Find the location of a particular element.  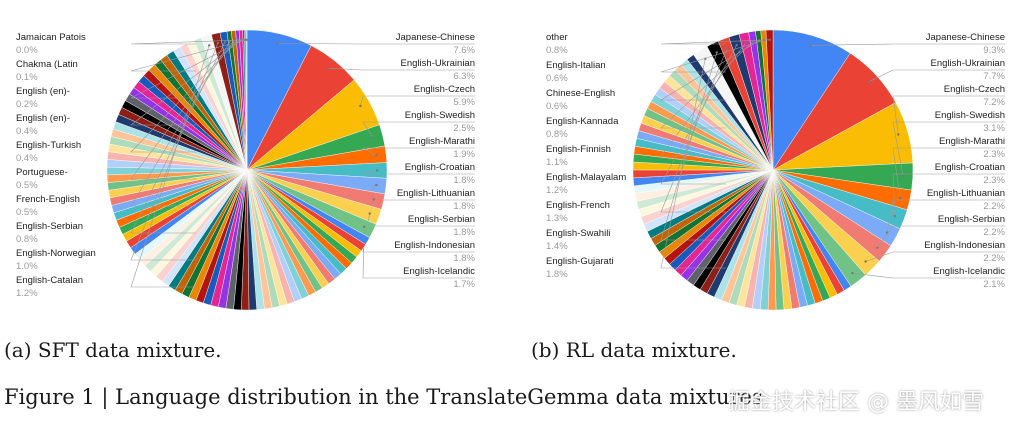

slice-percent: 0.2% is located at coordinates (27, 104).